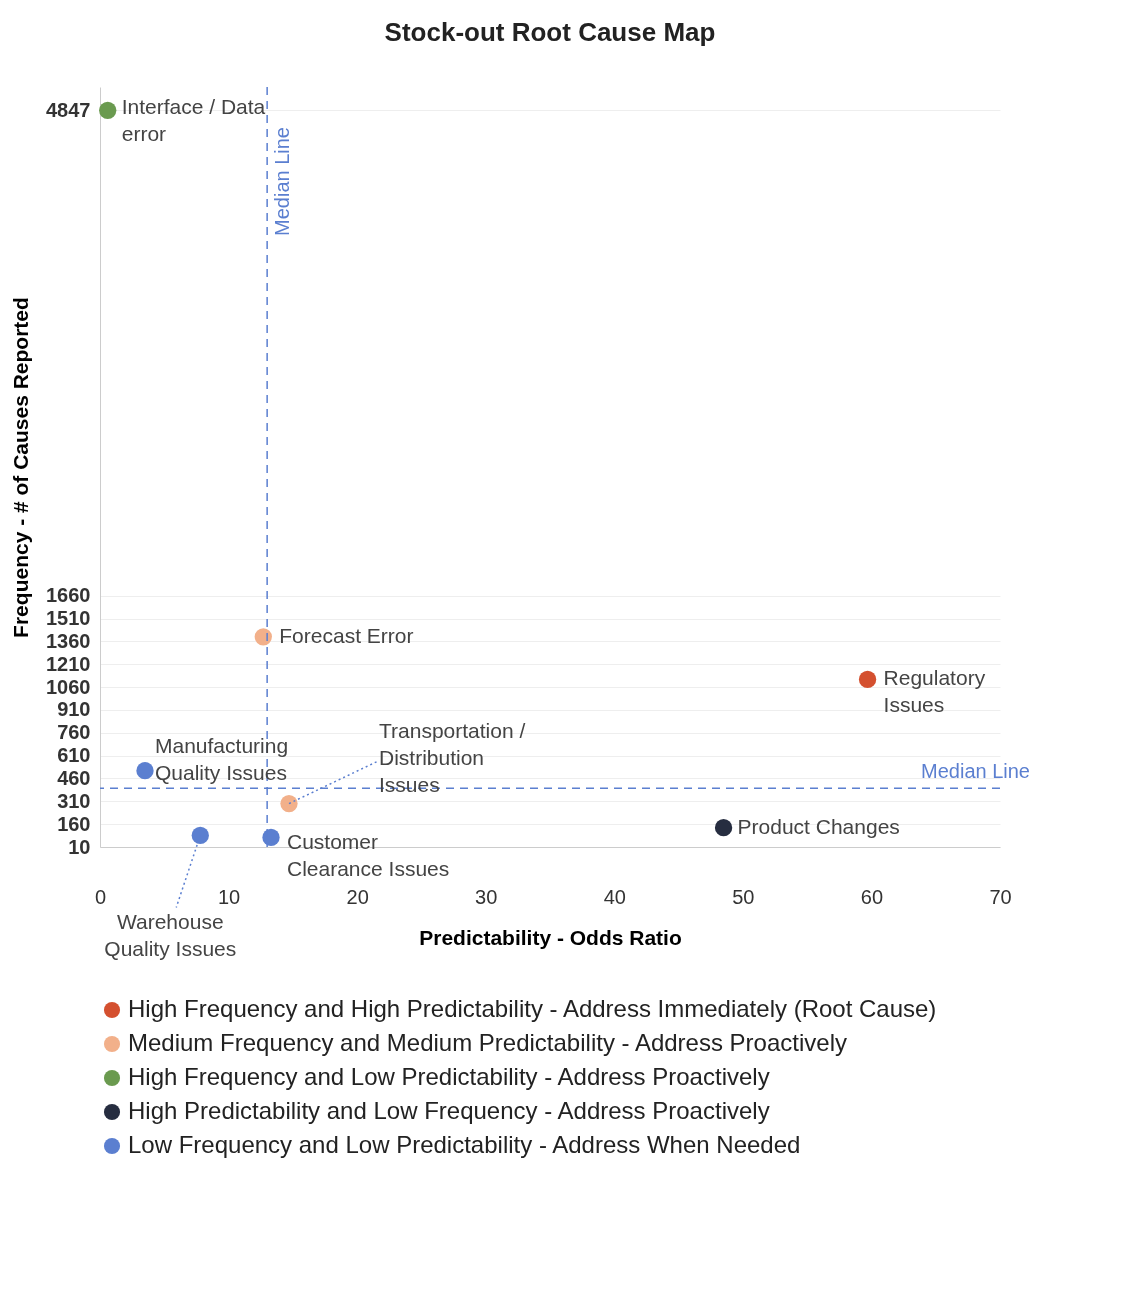 This screenshot has height=1289, width=1142. I want to click on legend-label: Low Frequency and Low Predictability - Address When Needed, so click(464, 1144).